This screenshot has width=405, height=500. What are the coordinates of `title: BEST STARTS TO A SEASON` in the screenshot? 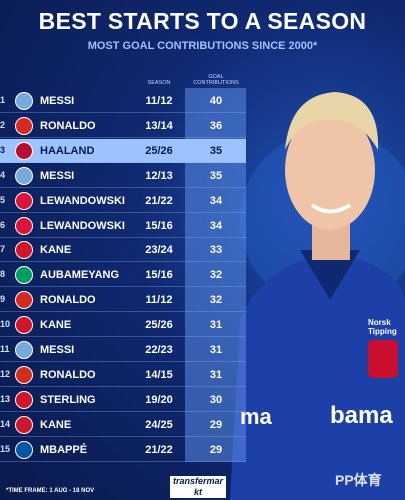 It's located at (202, 21).